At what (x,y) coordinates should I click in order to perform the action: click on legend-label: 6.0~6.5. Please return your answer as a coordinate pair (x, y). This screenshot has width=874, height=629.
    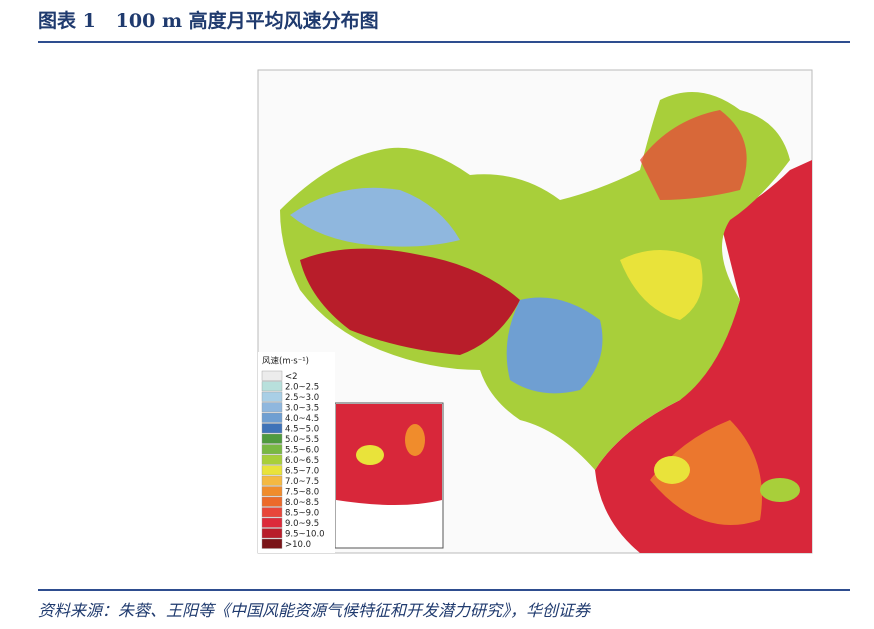
    Looking at the image, I should click on (302, 461).